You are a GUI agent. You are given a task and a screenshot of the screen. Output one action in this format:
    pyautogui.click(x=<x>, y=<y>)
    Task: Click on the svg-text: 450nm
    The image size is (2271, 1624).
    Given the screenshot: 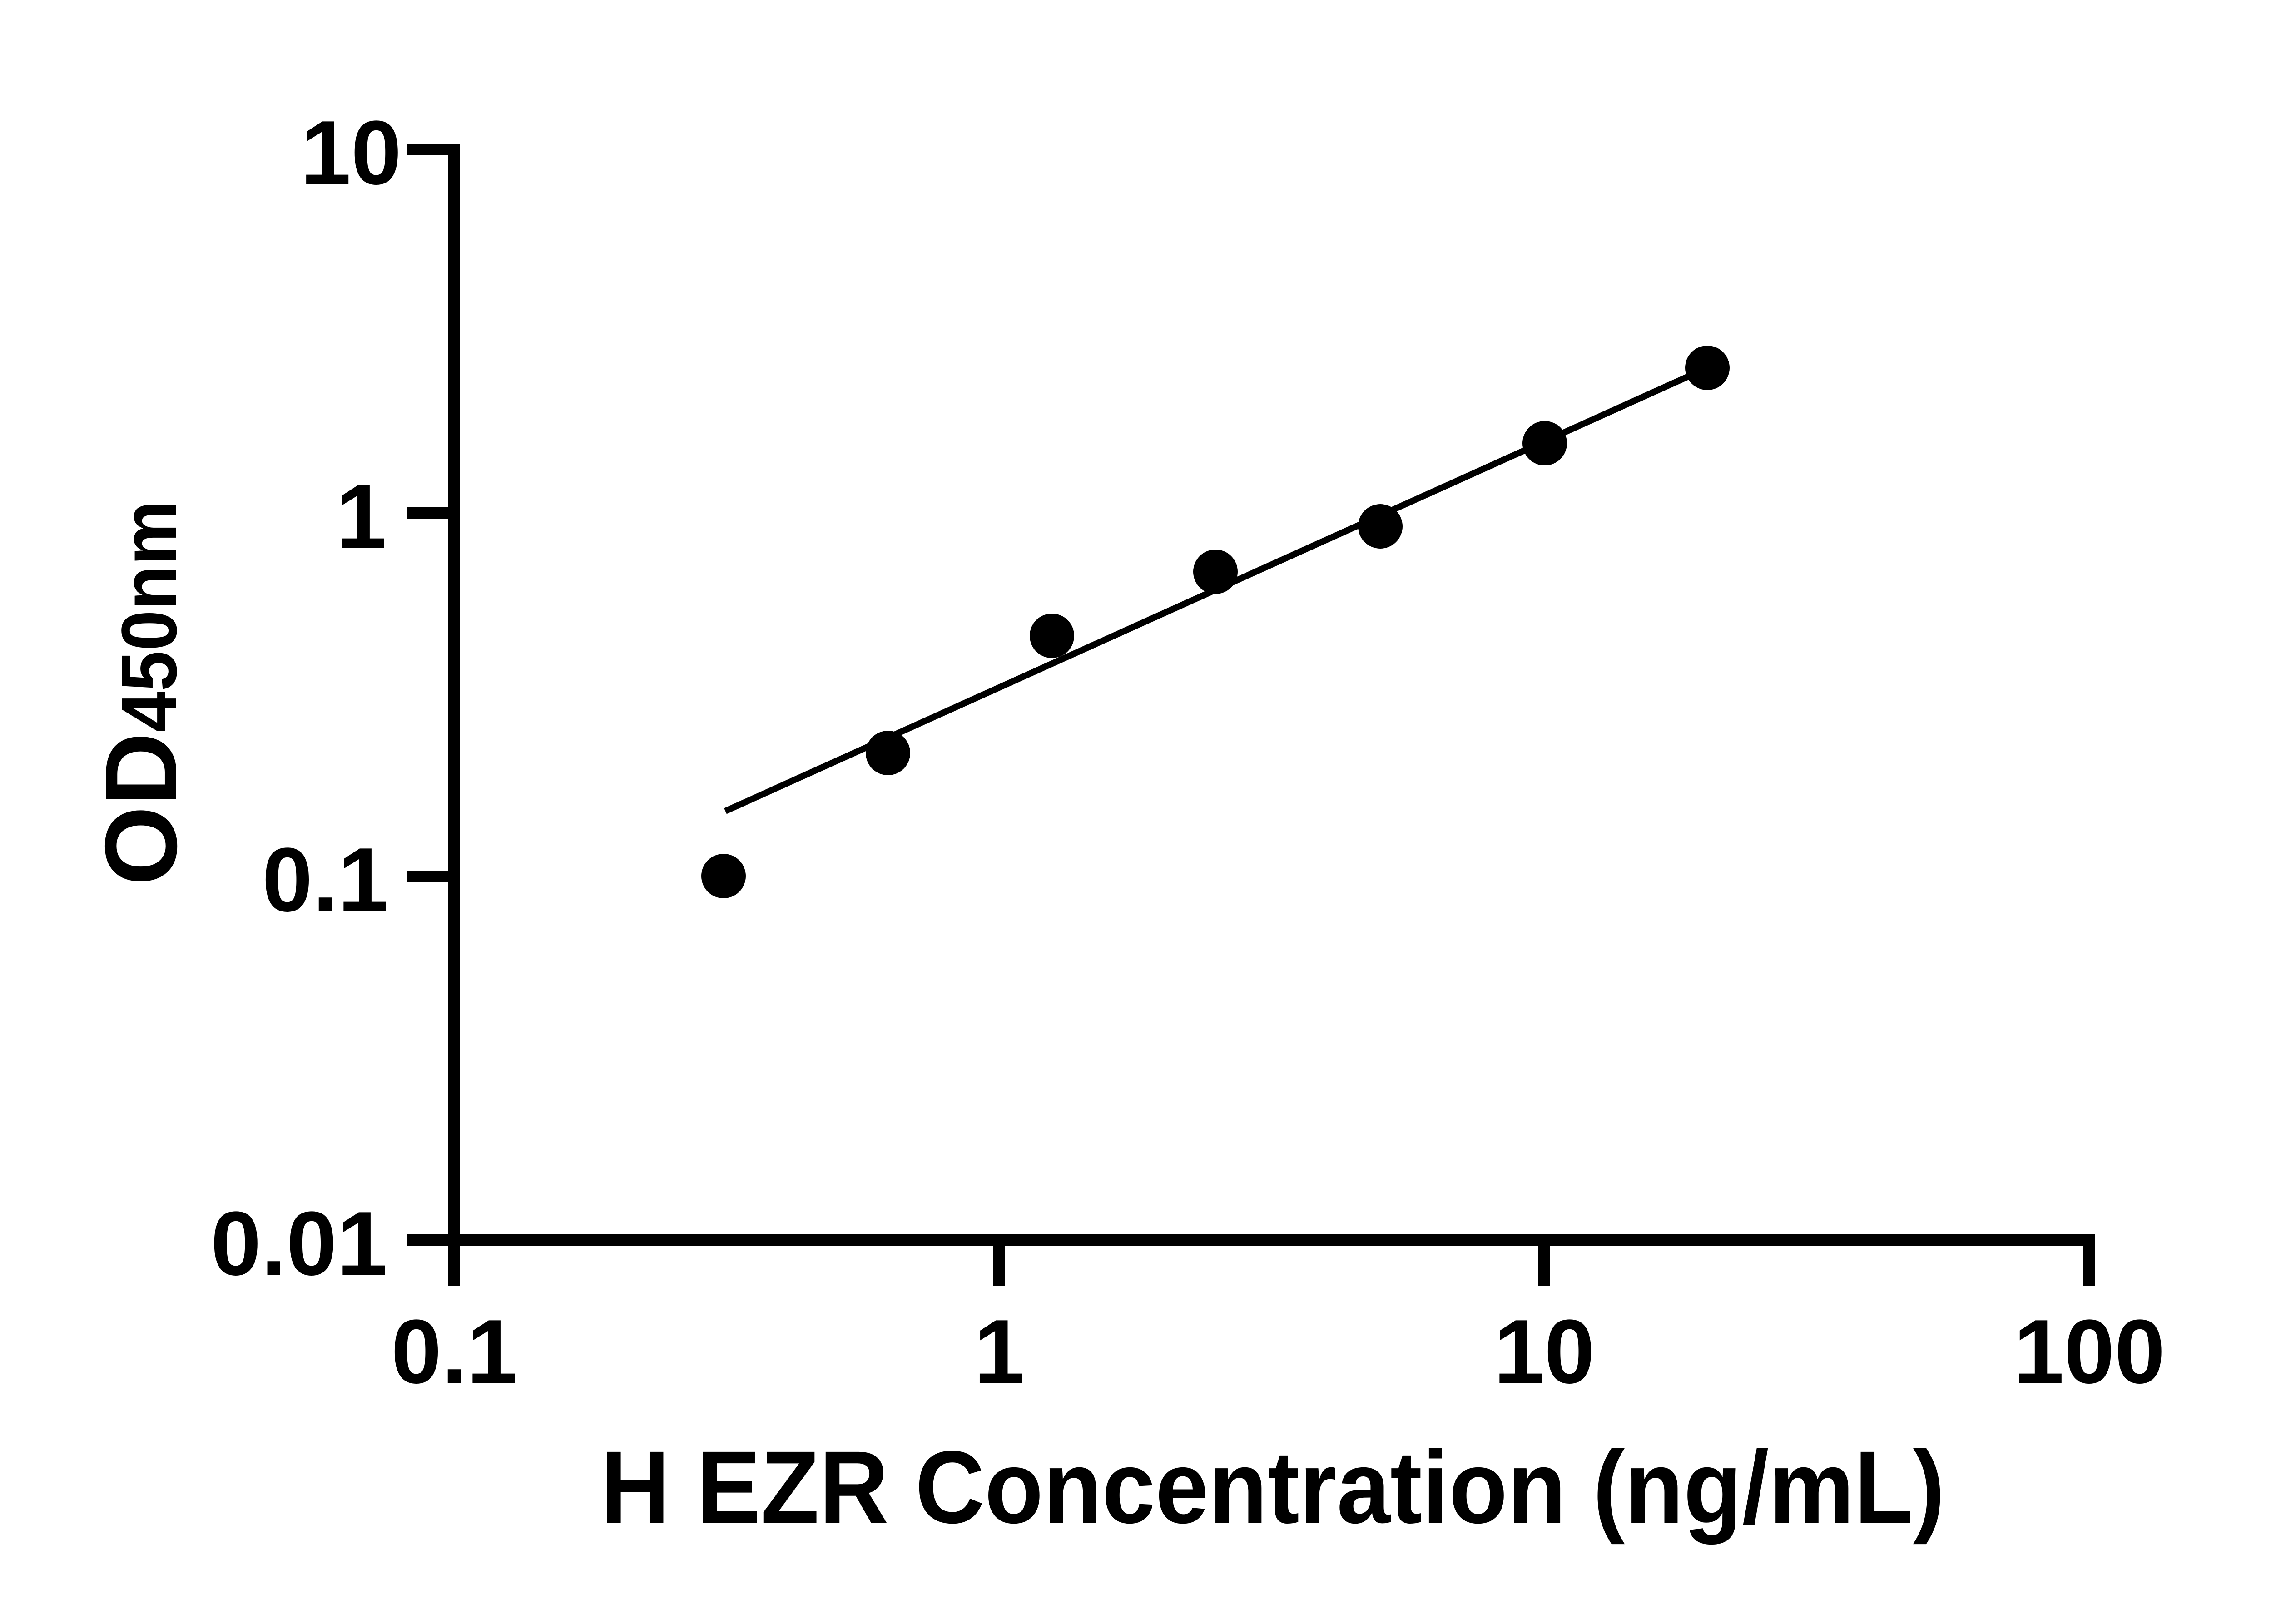 What is the action you would take?
    pyautogui.click(x=149, y=616)
    